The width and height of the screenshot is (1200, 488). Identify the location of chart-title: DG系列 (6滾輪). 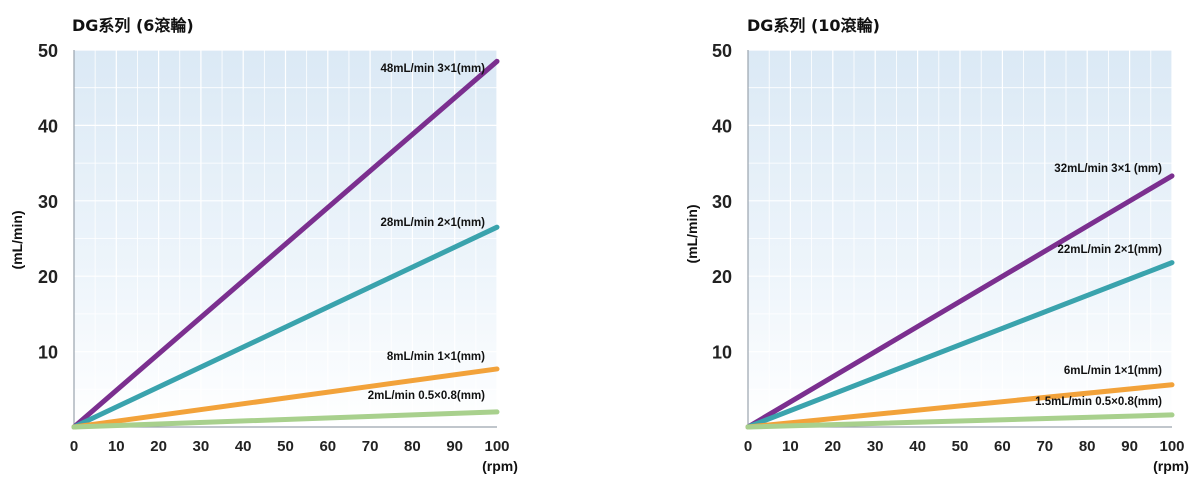
(133, 25).